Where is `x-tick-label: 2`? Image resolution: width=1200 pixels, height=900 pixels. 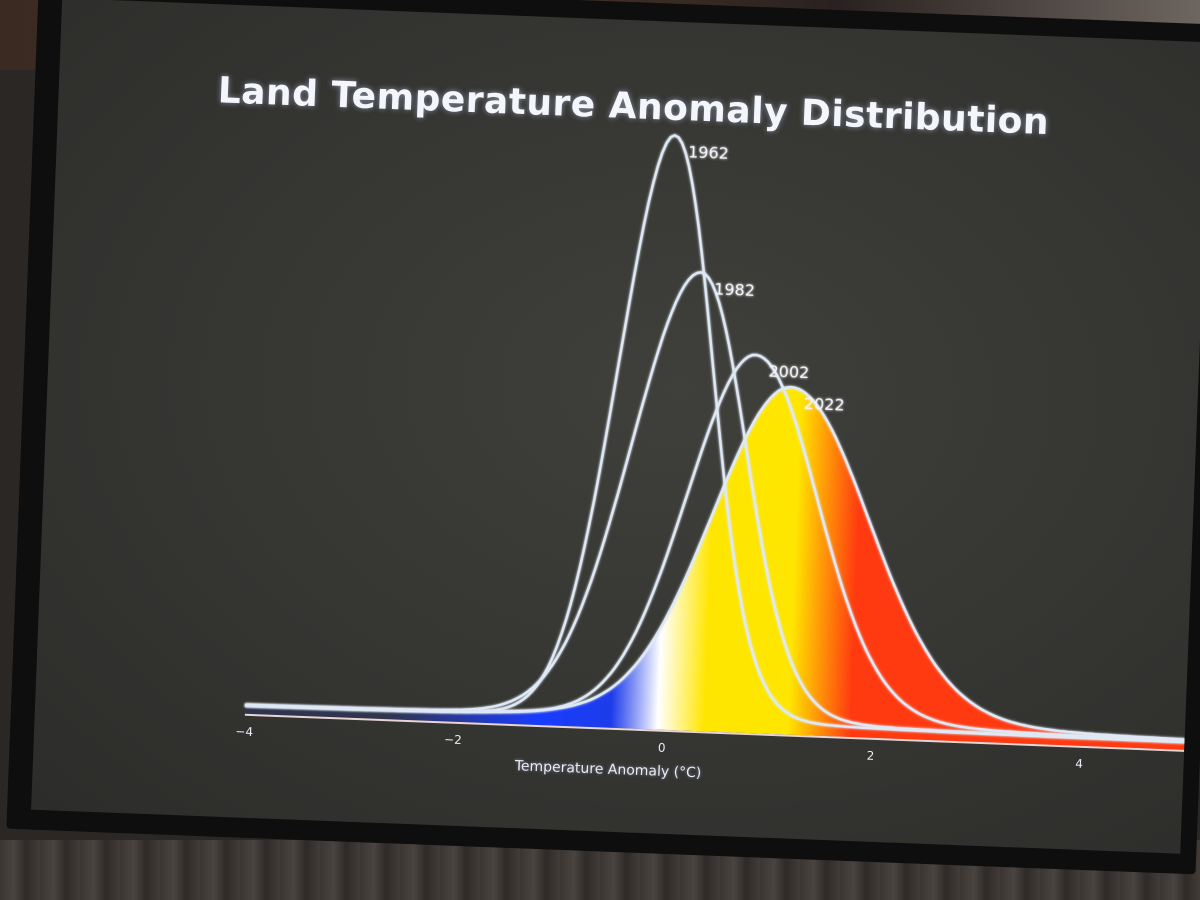
x-tick-label: 2 is located at coordinates (870, 756).